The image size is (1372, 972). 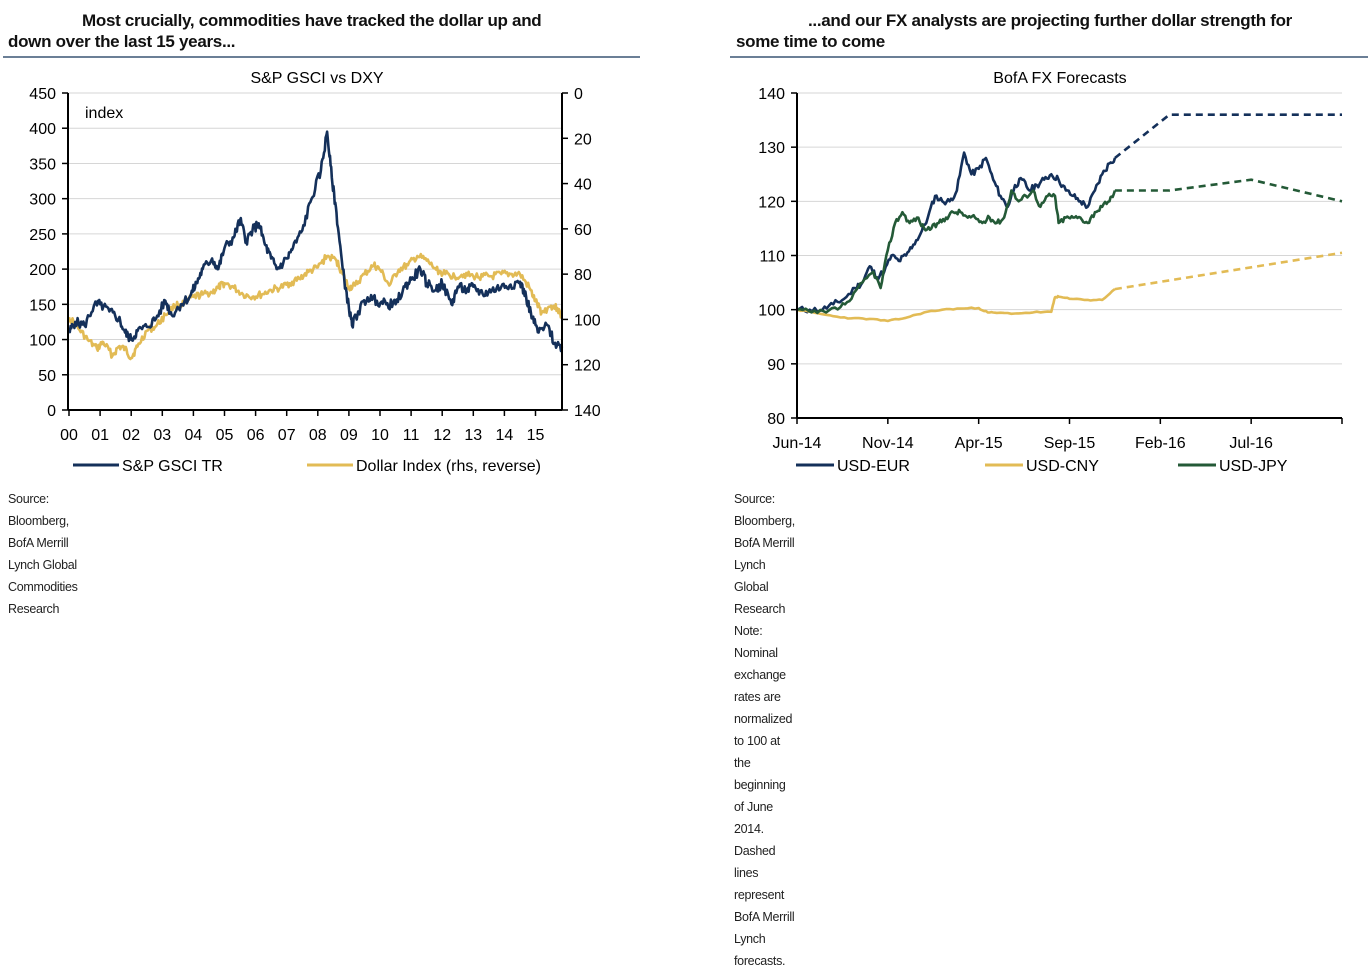 What do you see at coordinates (194, 435) in the screenshot?
I see `x-tick-label: 04` at bounding box center [194, 435].